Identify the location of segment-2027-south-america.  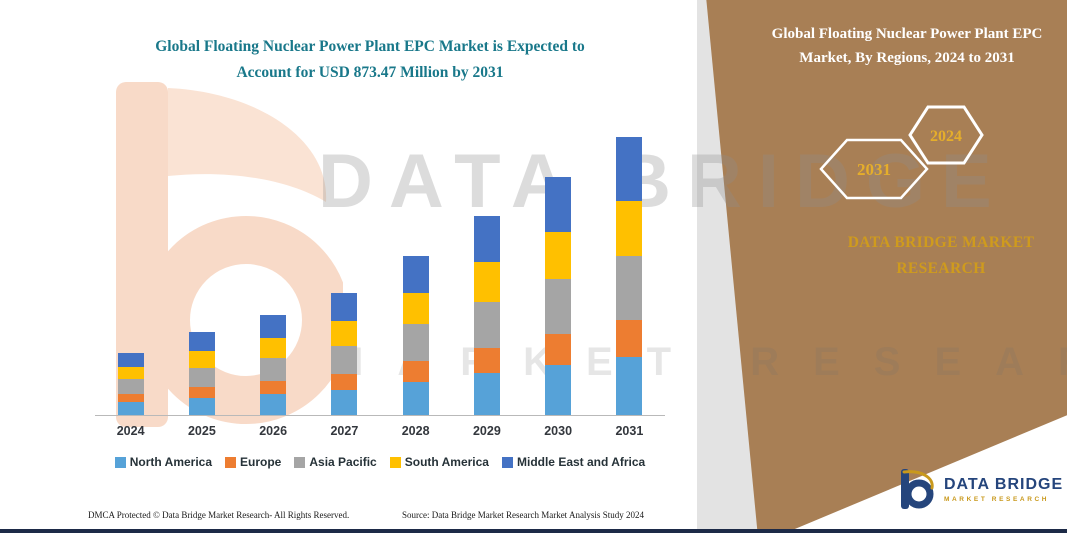
(344, 333).